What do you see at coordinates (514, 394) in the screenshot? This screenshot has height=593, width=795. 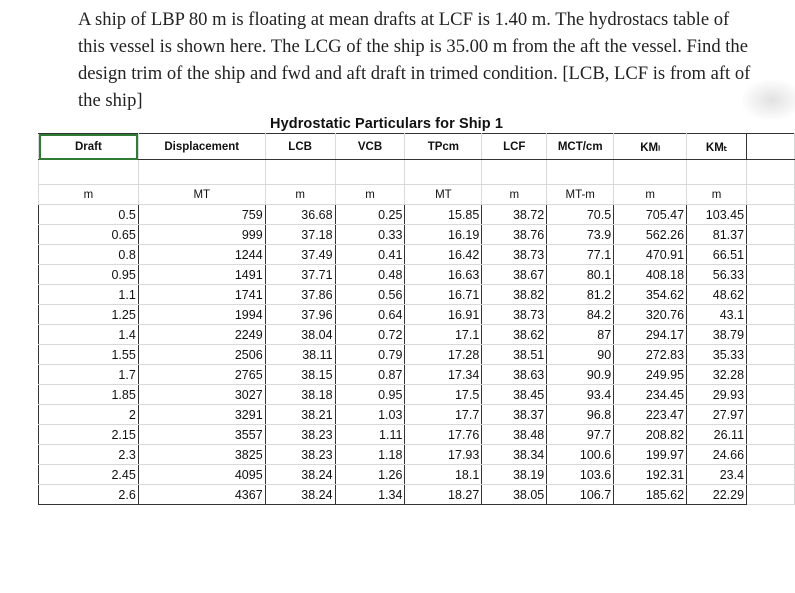 I see `table-cell: 38.45` at bounding box center [514, 394].